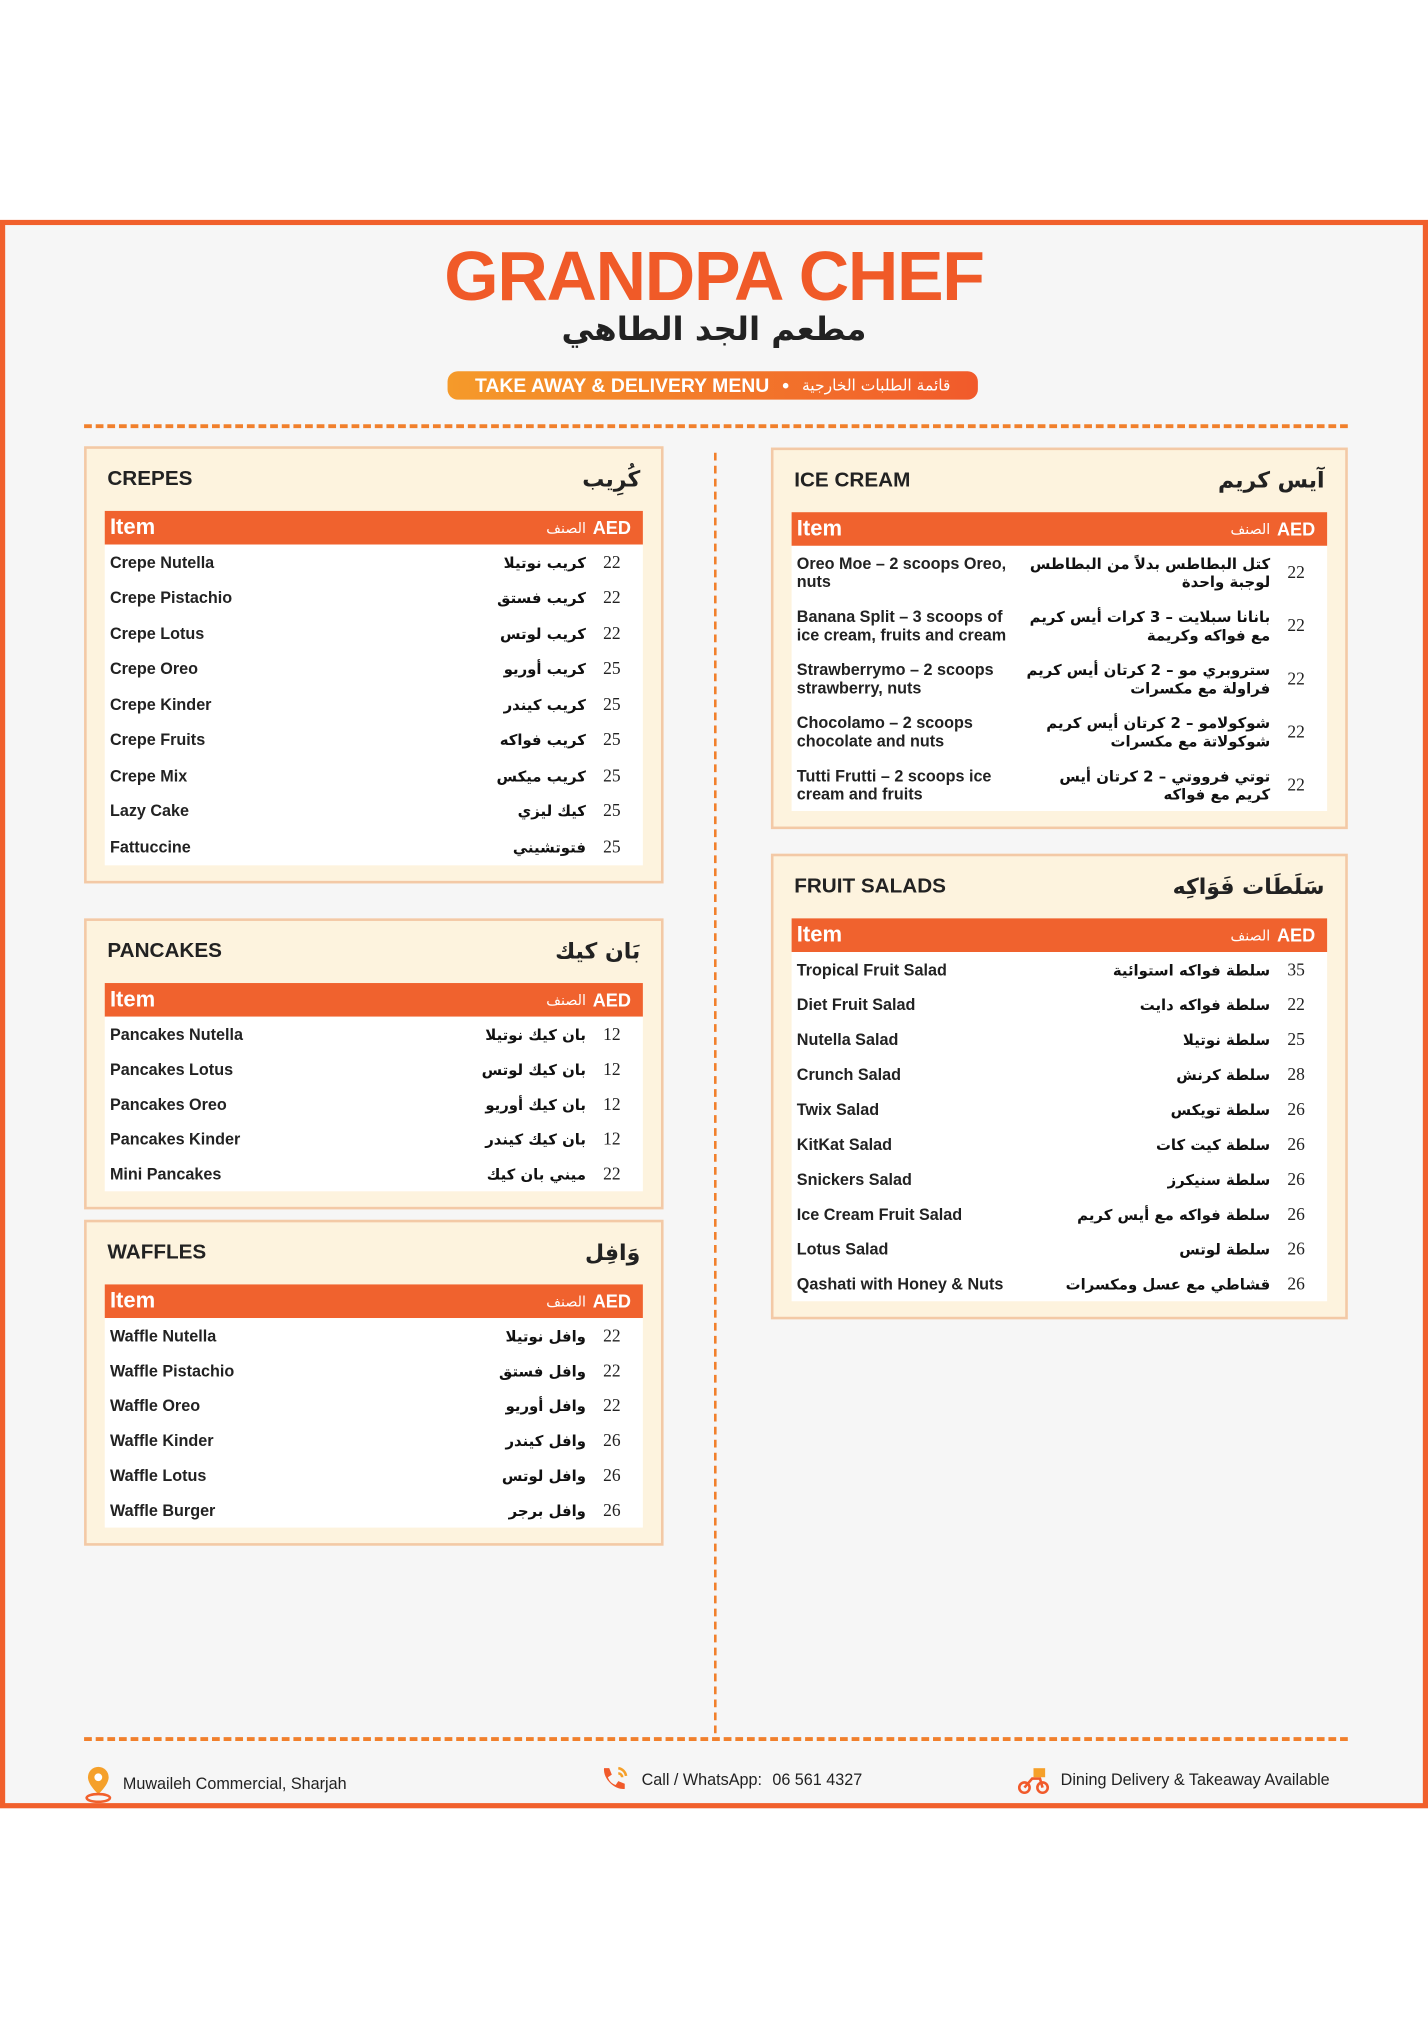 The image size is (1428, 2028). Describe the element at coordinates (870, 886) in the screenshot. I see `section-title: FRUIT SALADS` at that location.